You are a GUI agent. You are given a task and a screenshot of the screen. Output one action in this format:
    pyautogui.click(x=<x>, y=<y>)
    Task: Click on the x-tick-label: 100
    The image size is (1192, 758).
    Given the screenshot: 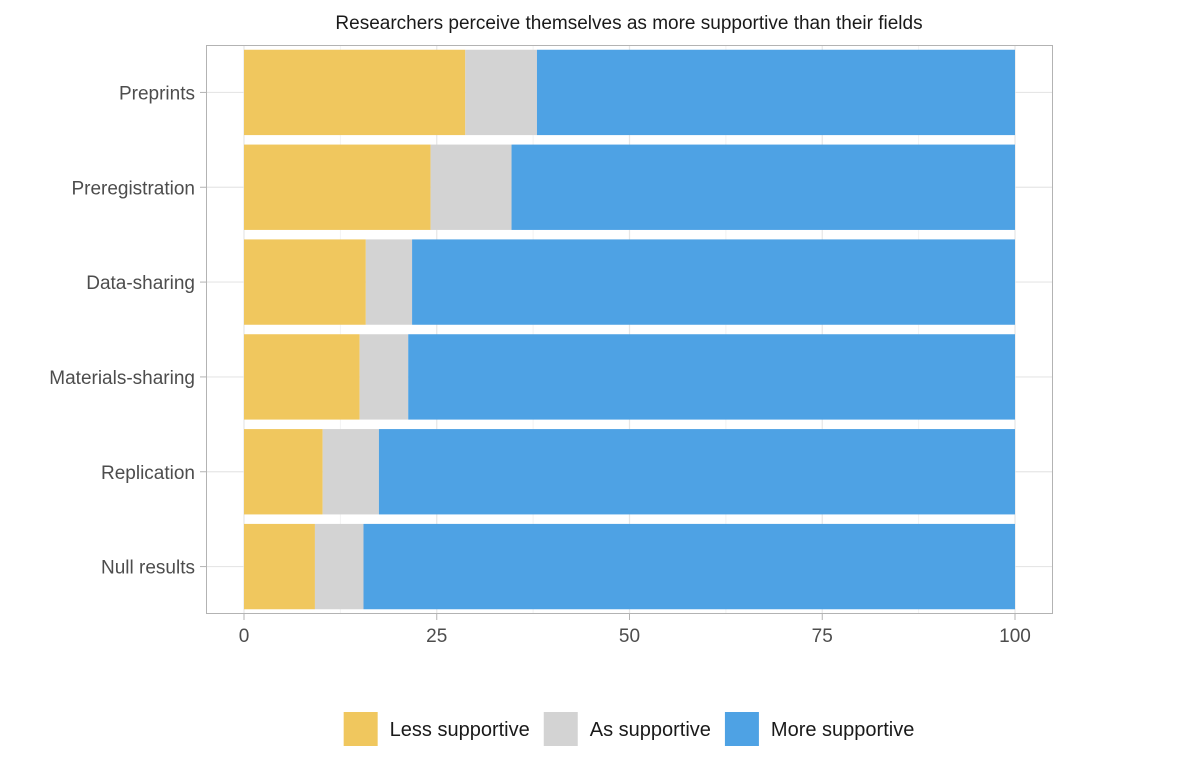 What is the action you would take?
    pyautogui.click(x=1015, y=636)
    